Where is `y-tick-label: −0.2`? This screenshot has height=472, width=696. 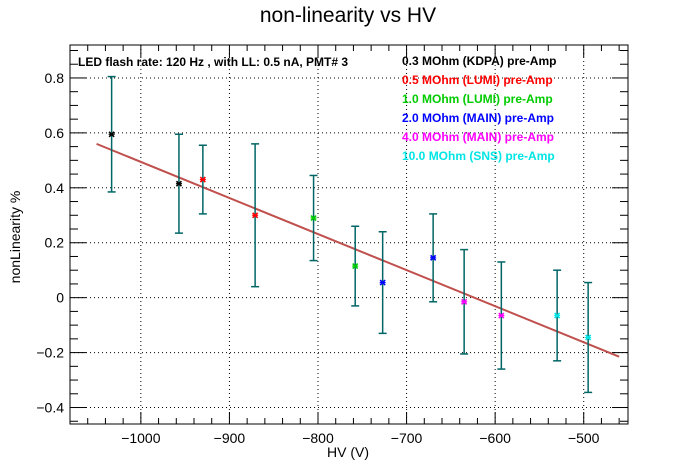 y-tick-label: −0.2 is located at coordinates (50, 353).